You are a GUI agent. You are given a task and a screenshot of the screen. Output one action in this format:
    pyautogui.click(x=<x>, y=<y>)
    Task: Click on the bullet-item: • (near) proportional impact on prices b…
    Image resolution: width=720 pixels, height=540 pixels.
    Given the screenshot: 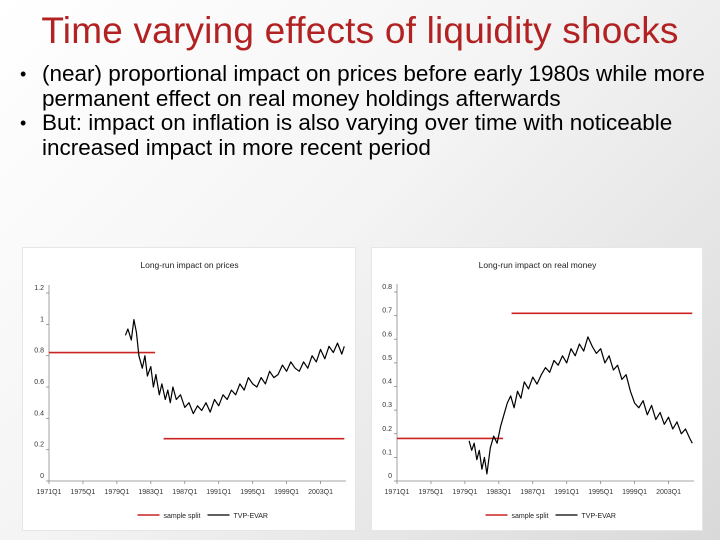 What is the action you would take?
    pyautogui.click(x=368, y=86)
    